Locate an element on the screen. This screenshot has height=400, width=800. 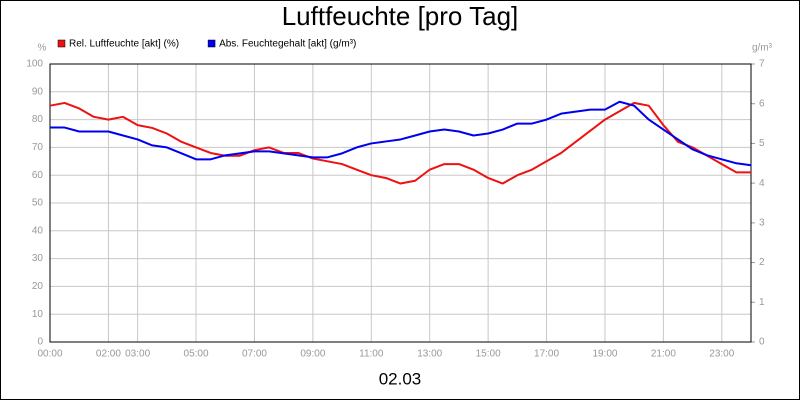
y-axis-label: % is located at coordinates (42, 48).